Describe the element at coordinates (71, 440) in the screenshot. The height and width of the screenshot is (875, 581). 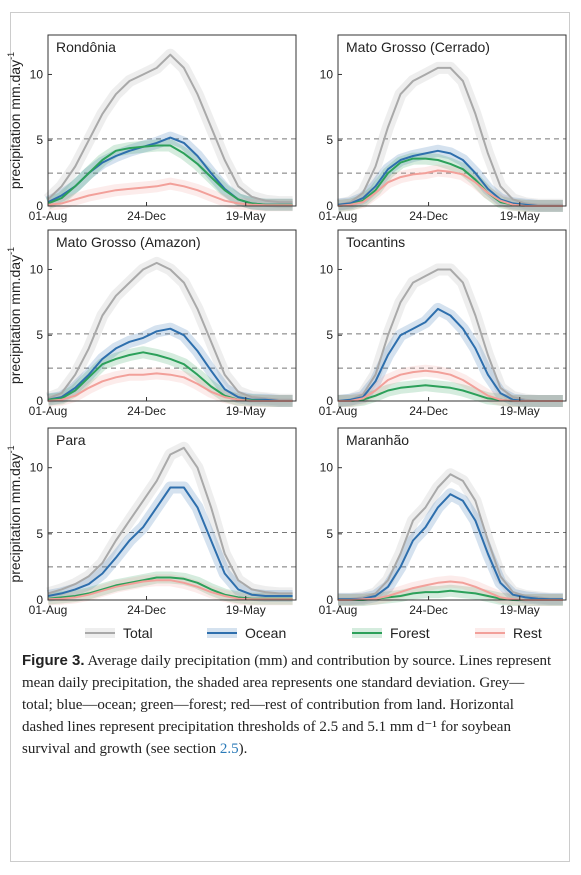
I see `panel-title: Para` at that location.